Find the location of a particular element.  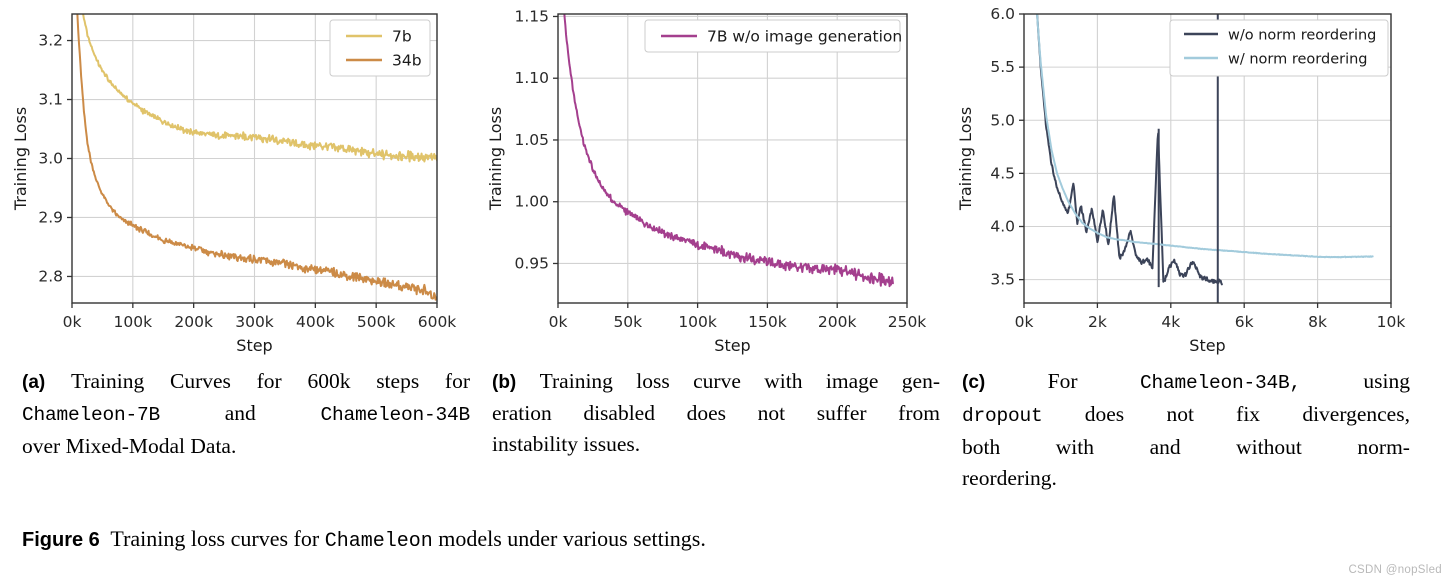

legend-label: w/ norm reordering is located at coordinates (1298, 60).